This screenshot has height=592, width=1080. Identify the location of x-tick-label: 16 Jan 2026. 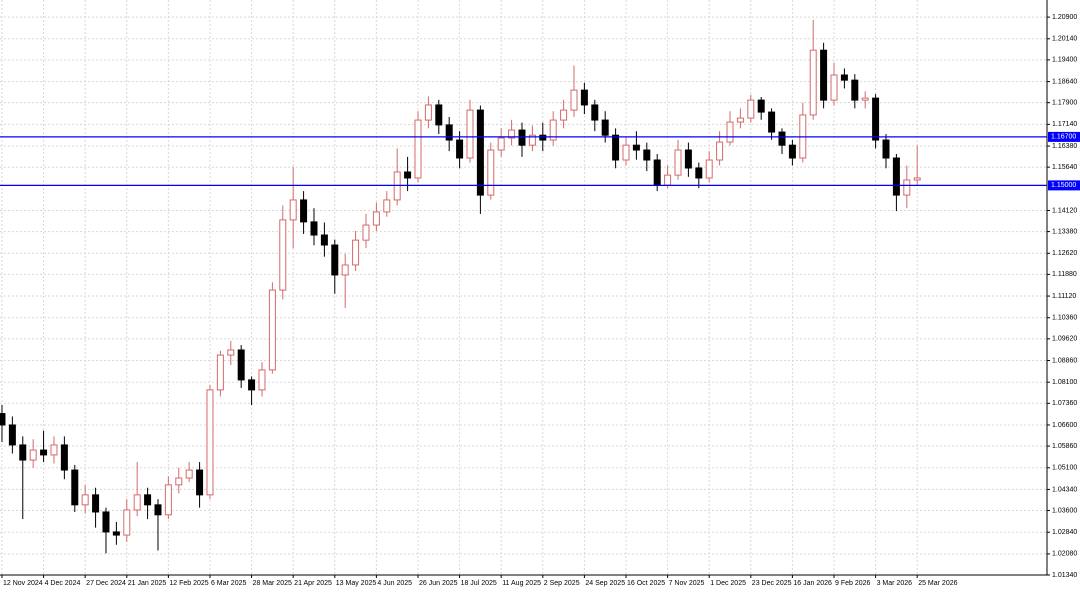
(812, 583).